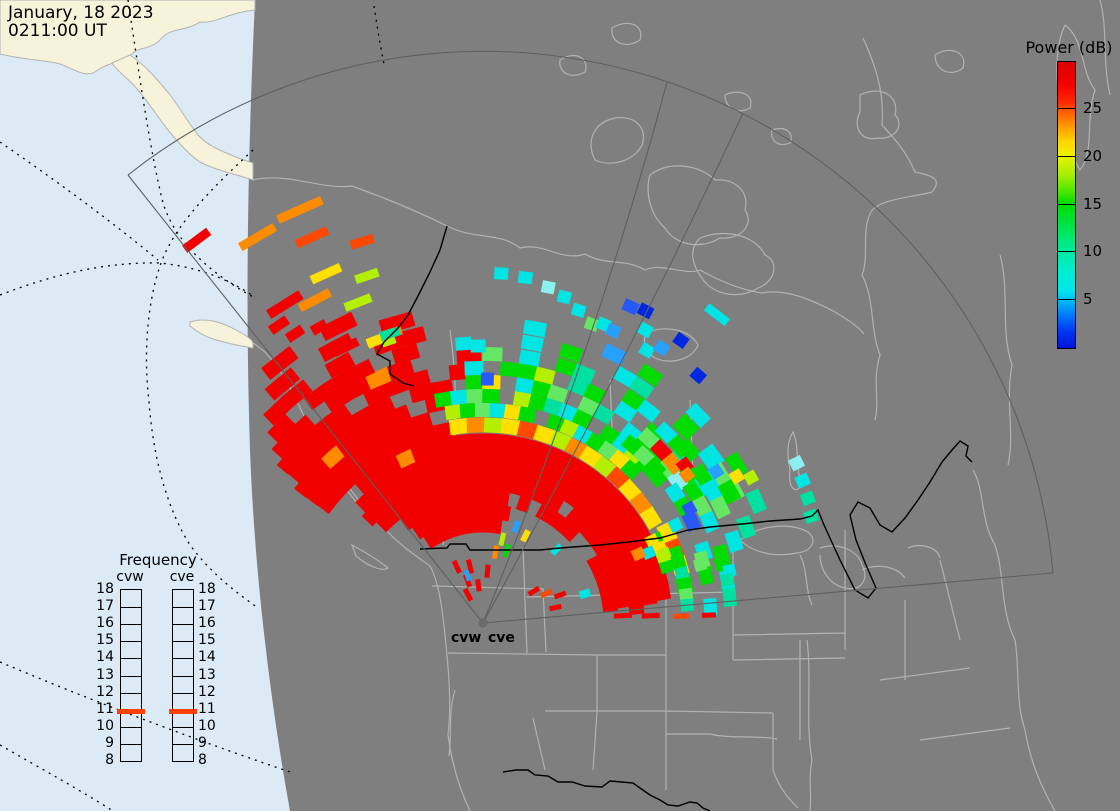 The height and width of the screenshot is (811, 1120). Describe the element at coordinates (483, 623) in the screenshot. I see `radar-site-dot` at that location.